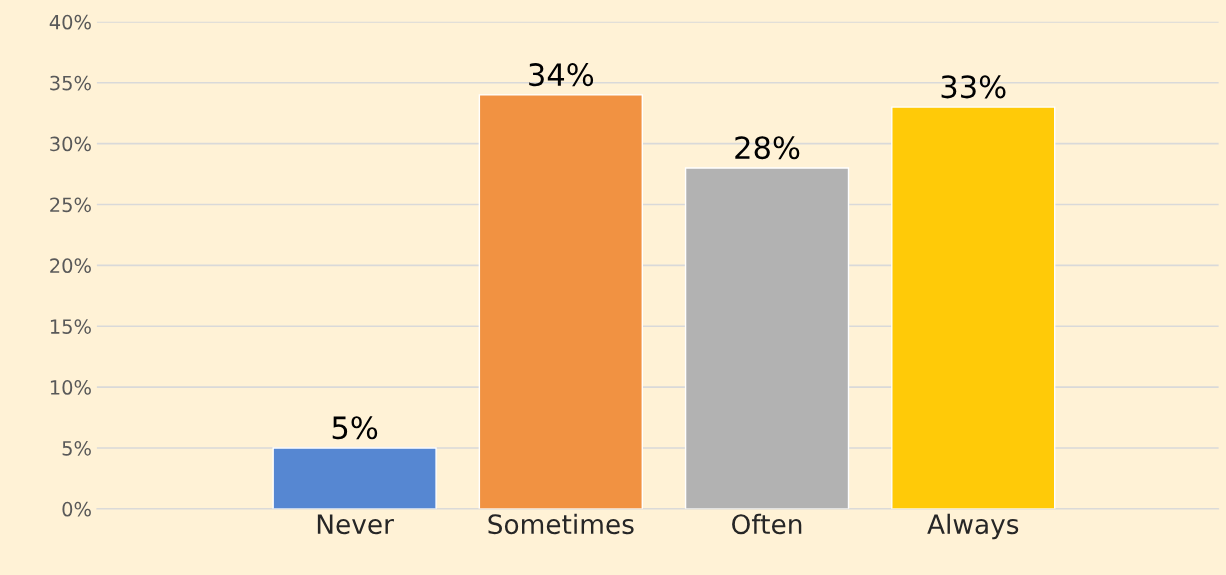 Image resolution: width=1226 pixels, height=575 pixels. Describe the element at coordinates (76, 448) in the screenshot. I see `y-tick-label: 5%` at that location.